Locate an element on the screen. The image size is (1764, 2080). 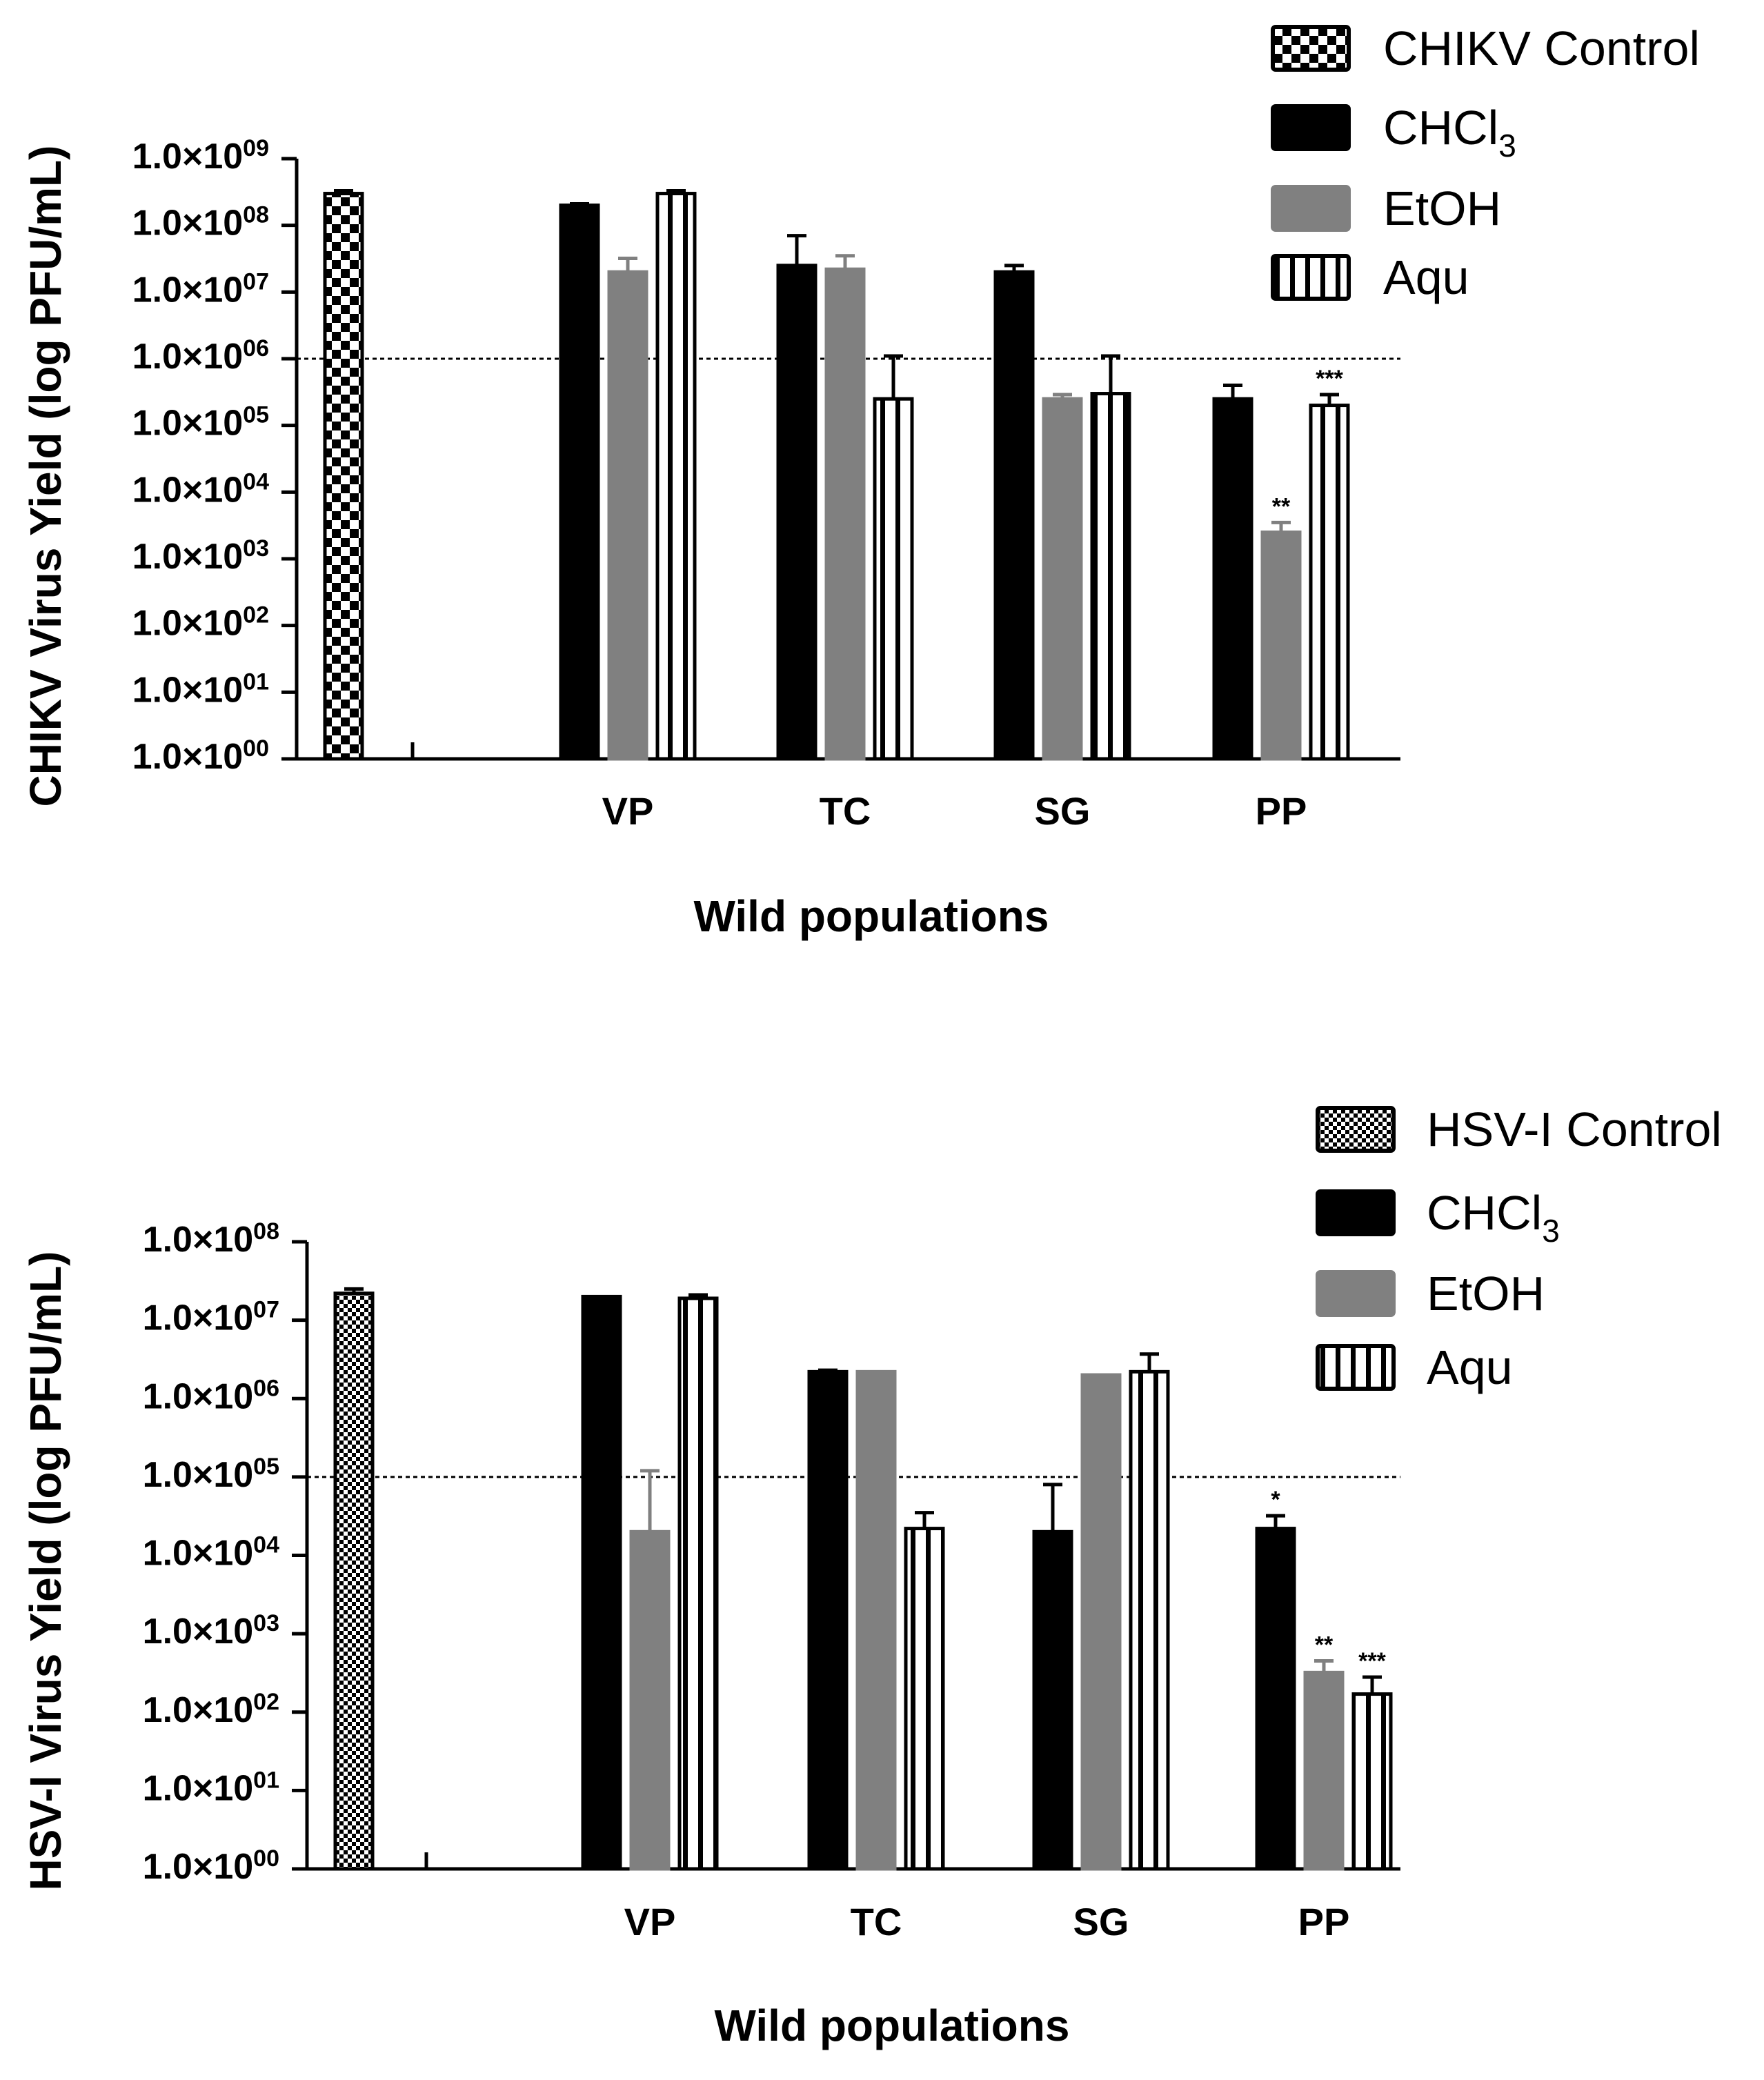
significance-stars: * is located at coordinates (1275, 1500).